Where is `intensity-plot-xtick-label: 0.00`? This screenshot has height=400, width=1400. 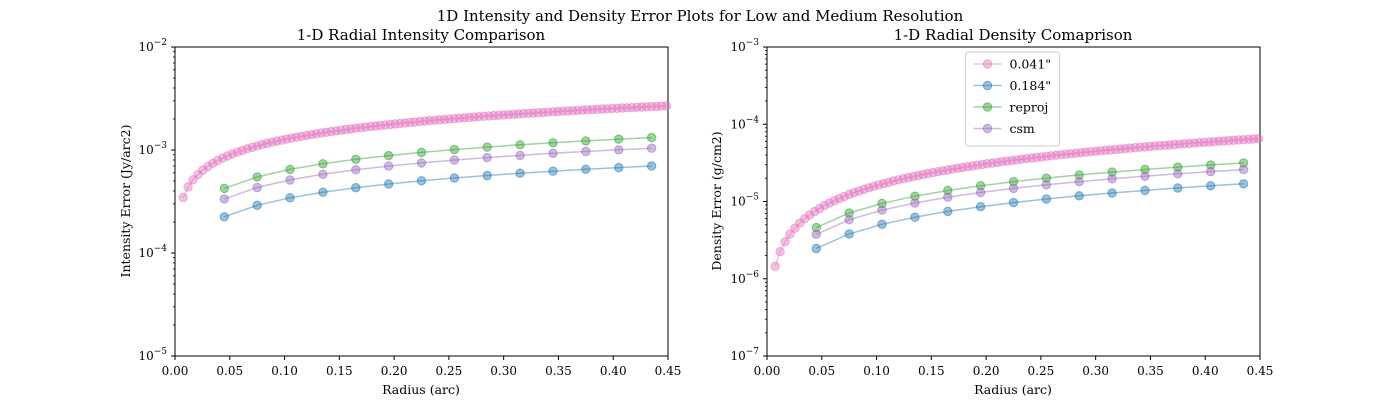
intensity-plot-xtick-label: 0.00 is located at coordinates (175, 371).